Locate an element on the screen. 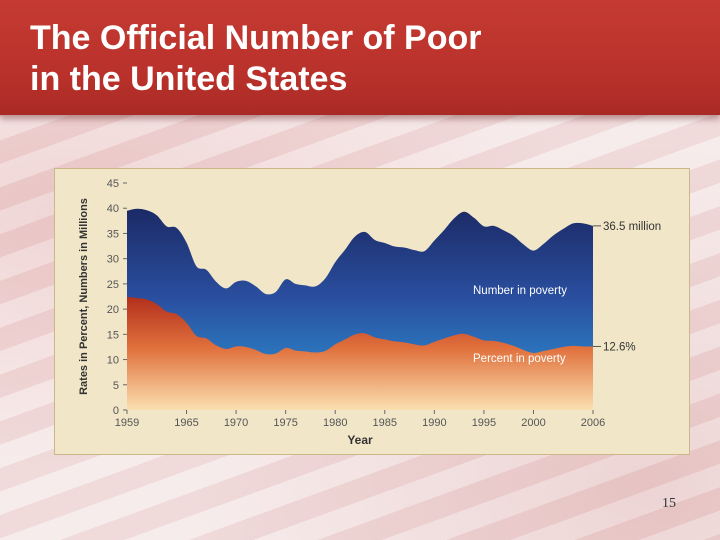 The width and height of the screenshot is (720, 540). end-label-percent: 12.6% is located at coordinates (619, 347).